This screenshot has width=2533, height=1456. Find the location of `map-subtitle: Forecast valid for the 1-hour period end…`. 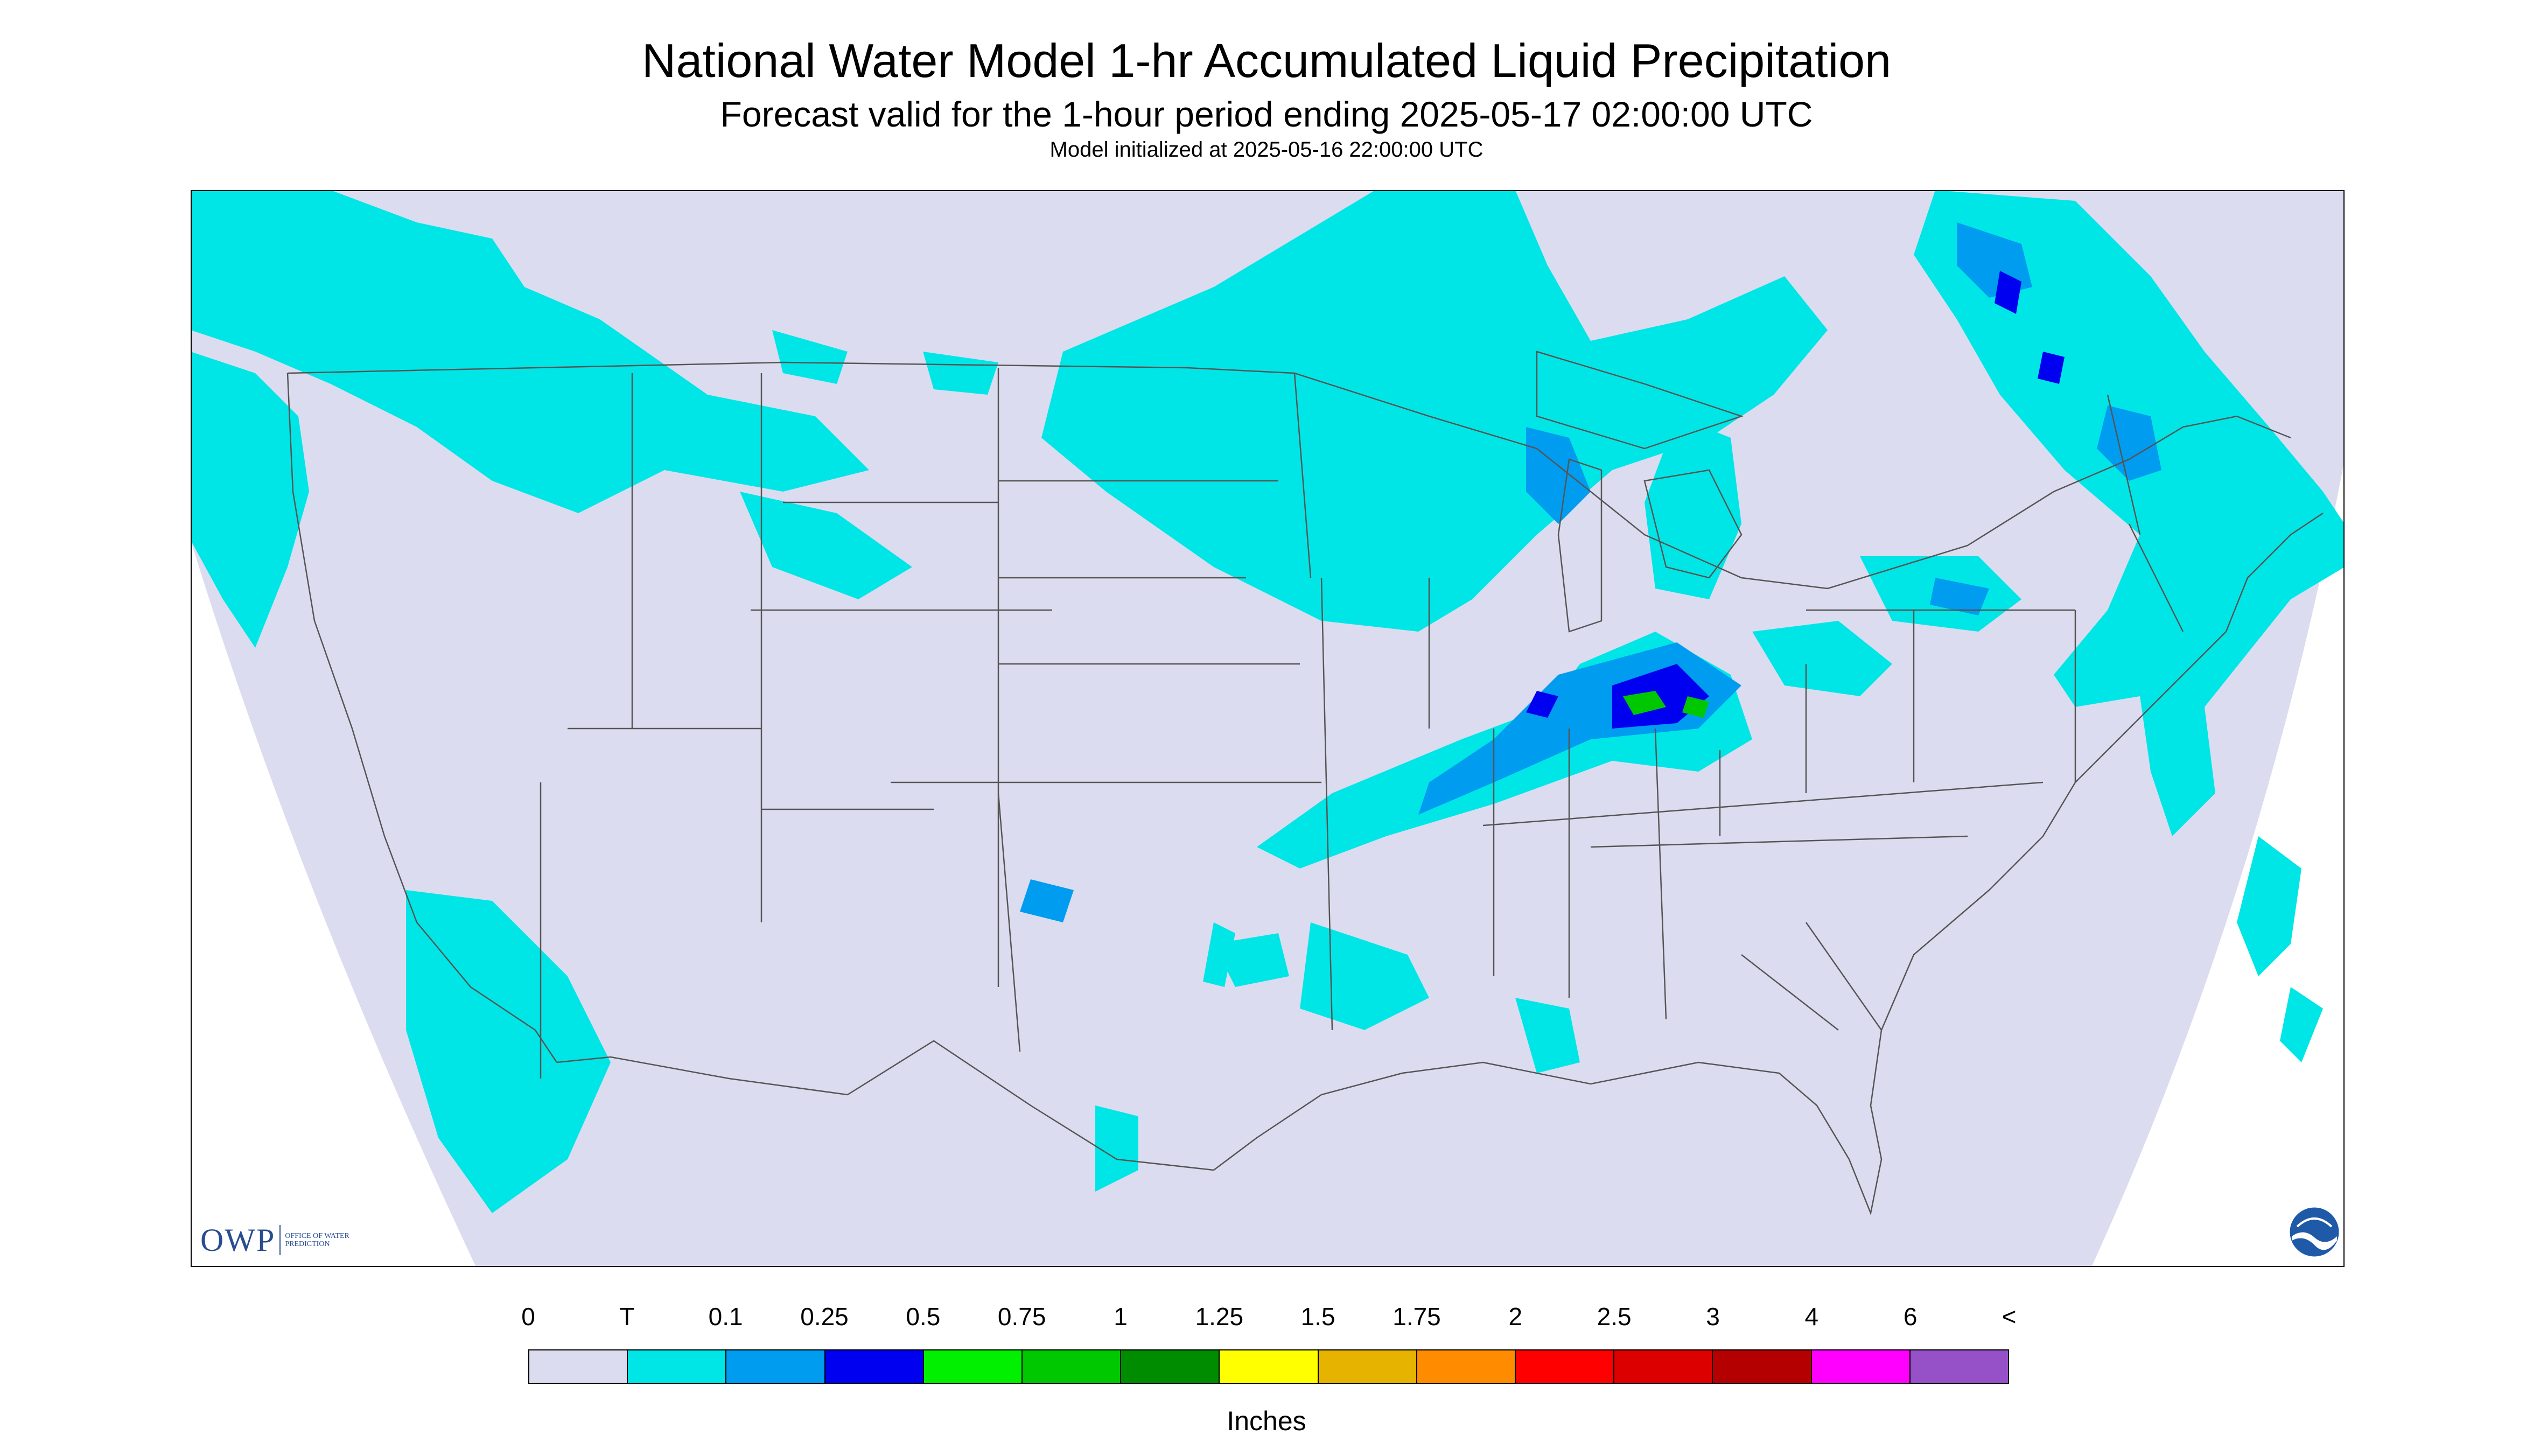

map-subtitle: Forecast valid for the 1-hour period end… is located at coordinates (1266, 114).